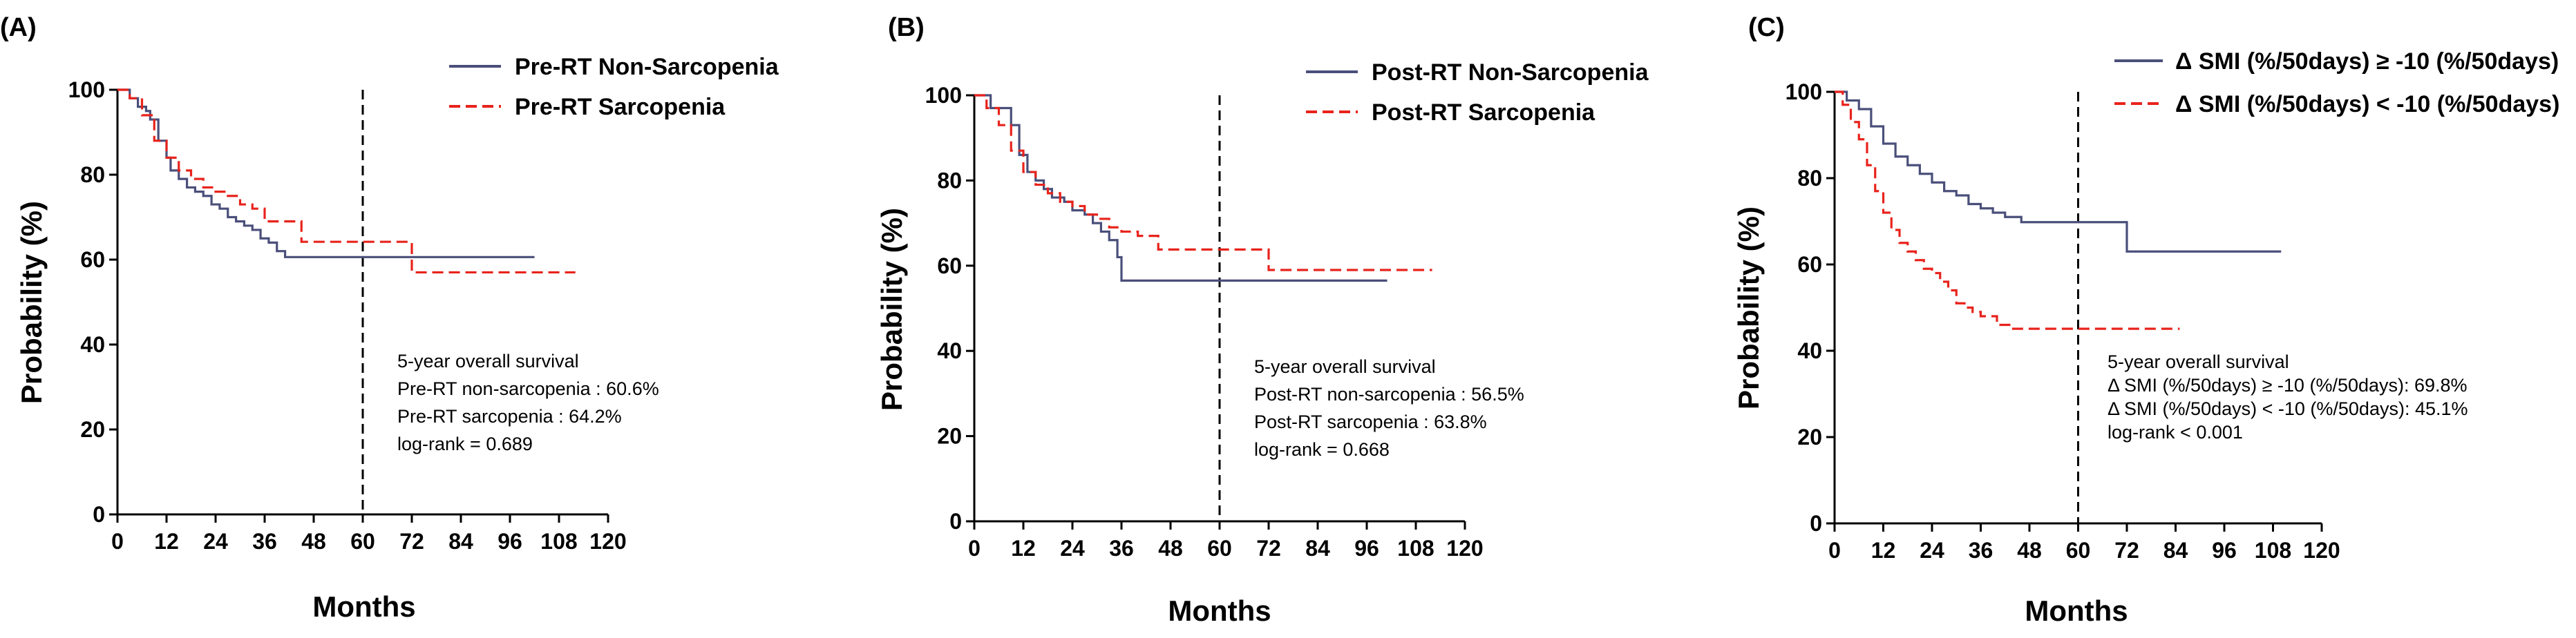  What do you see at coordinates (1883, 550) in the screenshot?
I see `chart-3-x-tick-label: 12` at bounding box center [1883, 550].